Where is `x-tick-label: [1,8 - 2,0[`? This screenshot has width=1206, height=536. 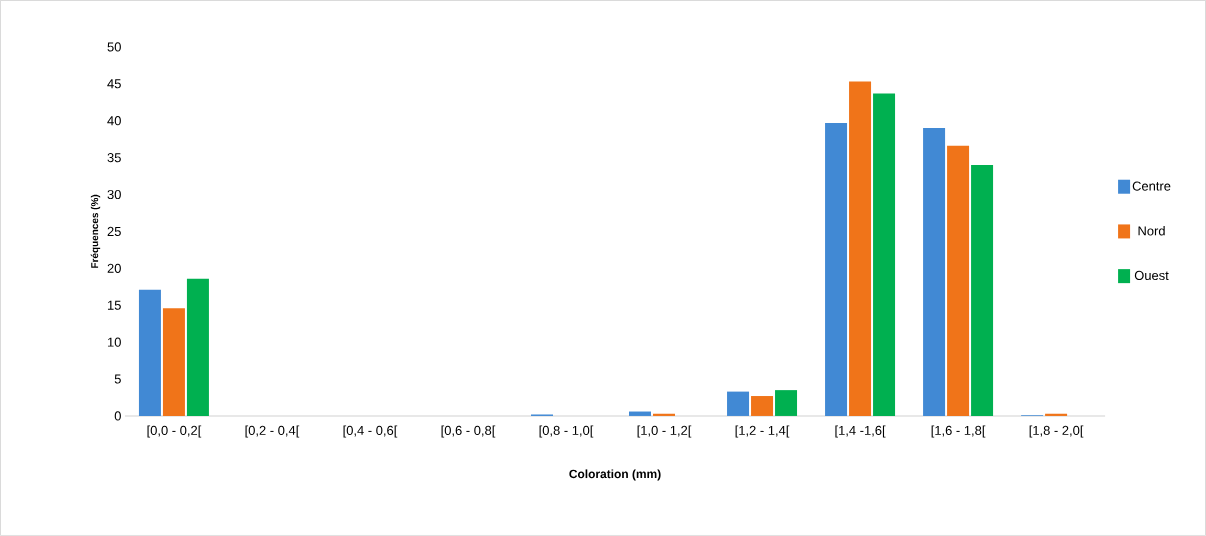 x-tick-label: [1,8 - 2,0[ is located at coordinates (1056, 431).